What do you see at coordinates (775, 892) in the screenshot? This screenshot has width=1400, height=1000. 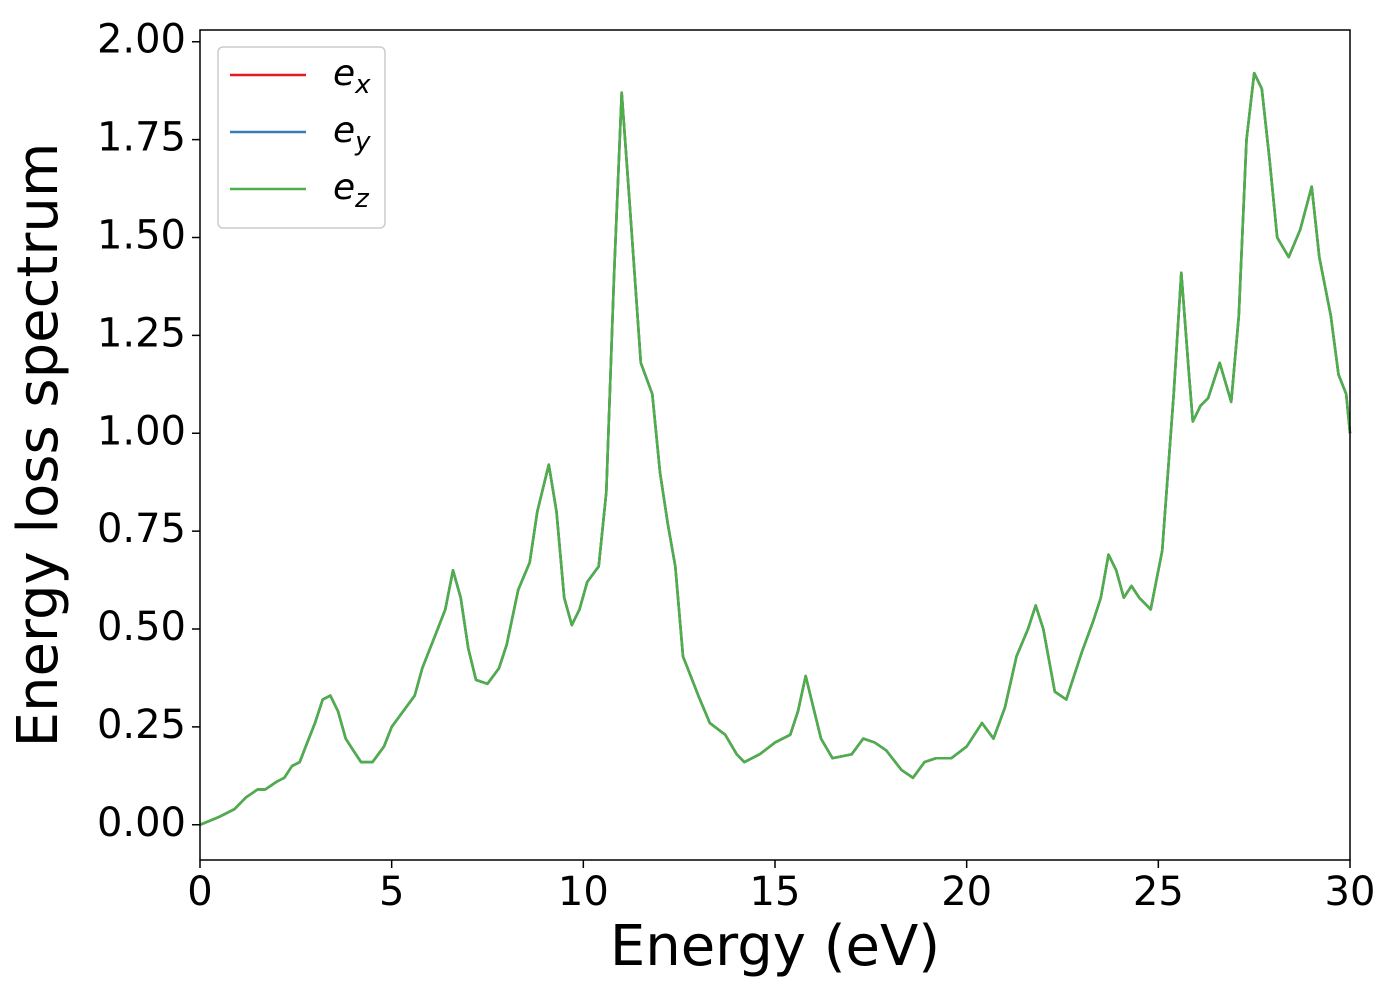 I see `x-tick-label: 15` at bounding box center [775, 892].